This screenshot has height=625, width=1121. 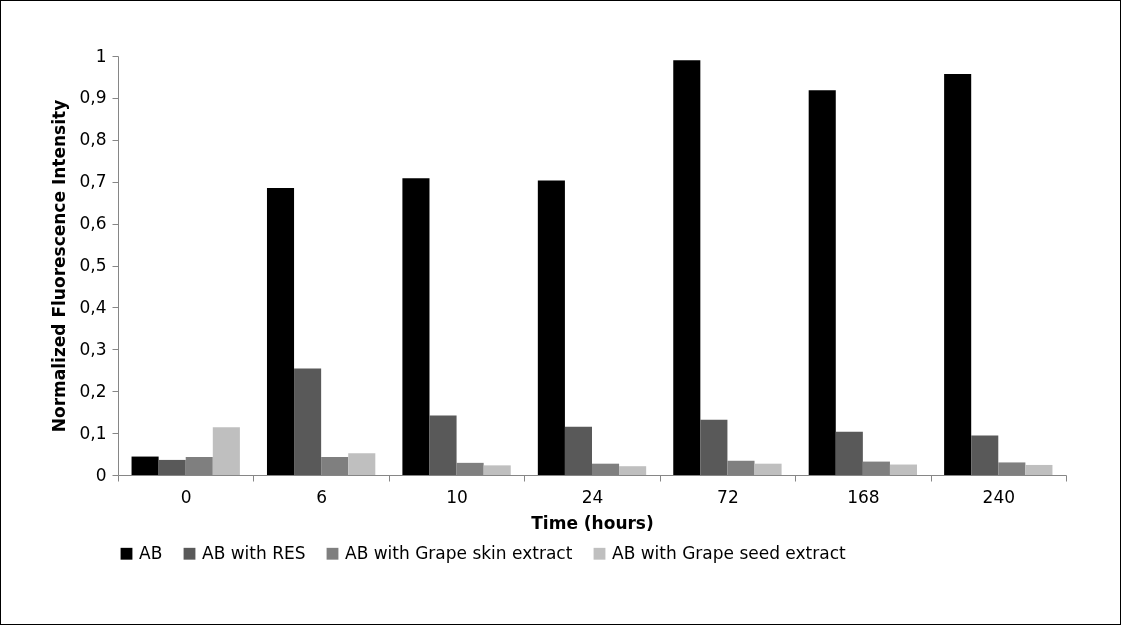 I want to click on x-tick-label: 6, so click(x=322, y=496).